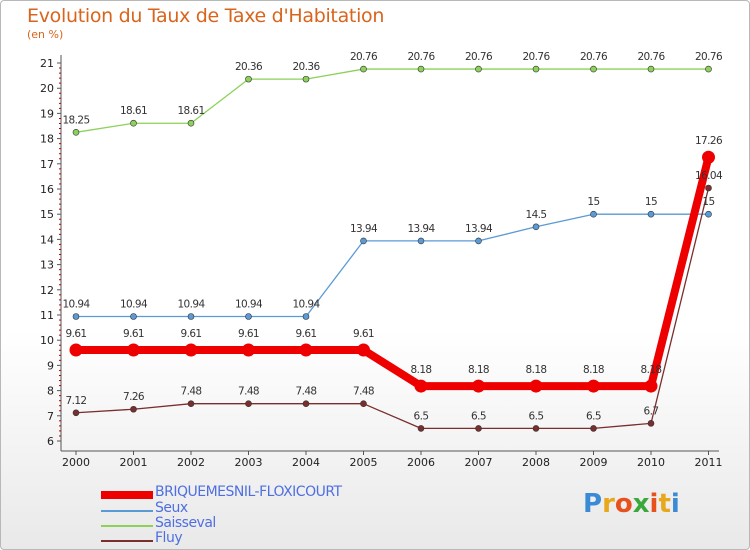 The height and width of the screenshot is (550, 750). Describe the element at coordinates (251, 509) in the screenshot. I see `legend-item-seux: Seux` at that location.